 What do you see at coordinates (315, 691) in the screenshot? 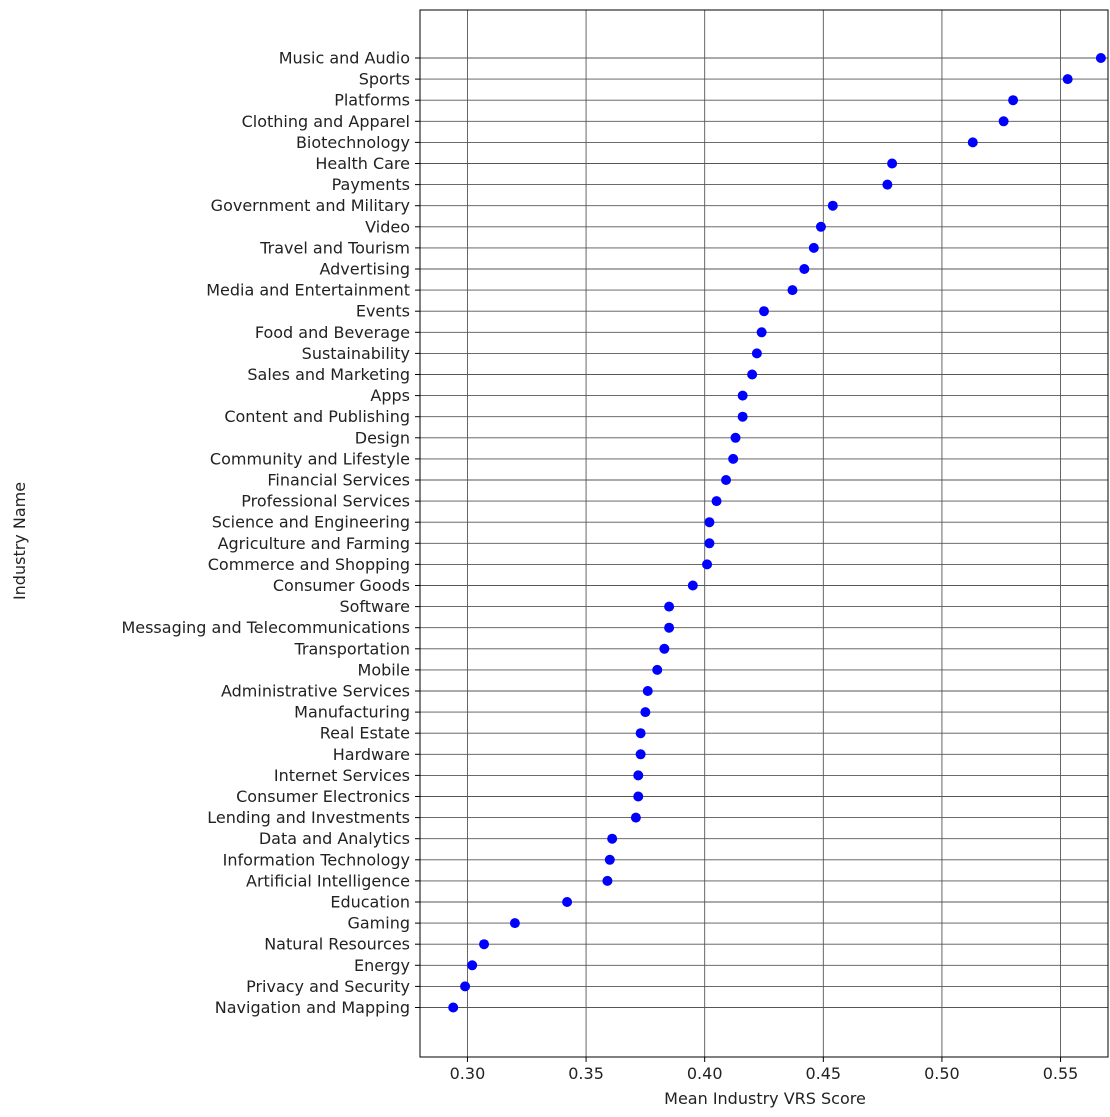
I see `category-label: Administrative Services` at bounding box center [315, 691].